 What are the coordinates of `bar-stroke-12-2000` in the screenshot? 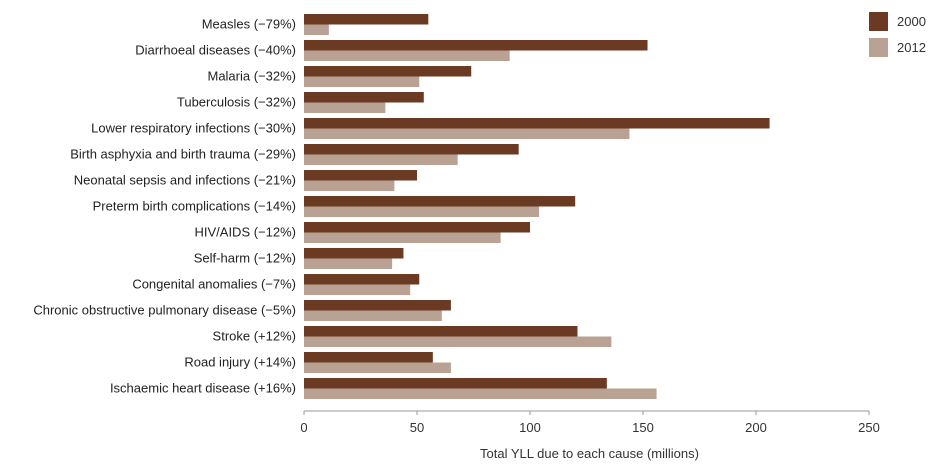 It's located at (441, 331).